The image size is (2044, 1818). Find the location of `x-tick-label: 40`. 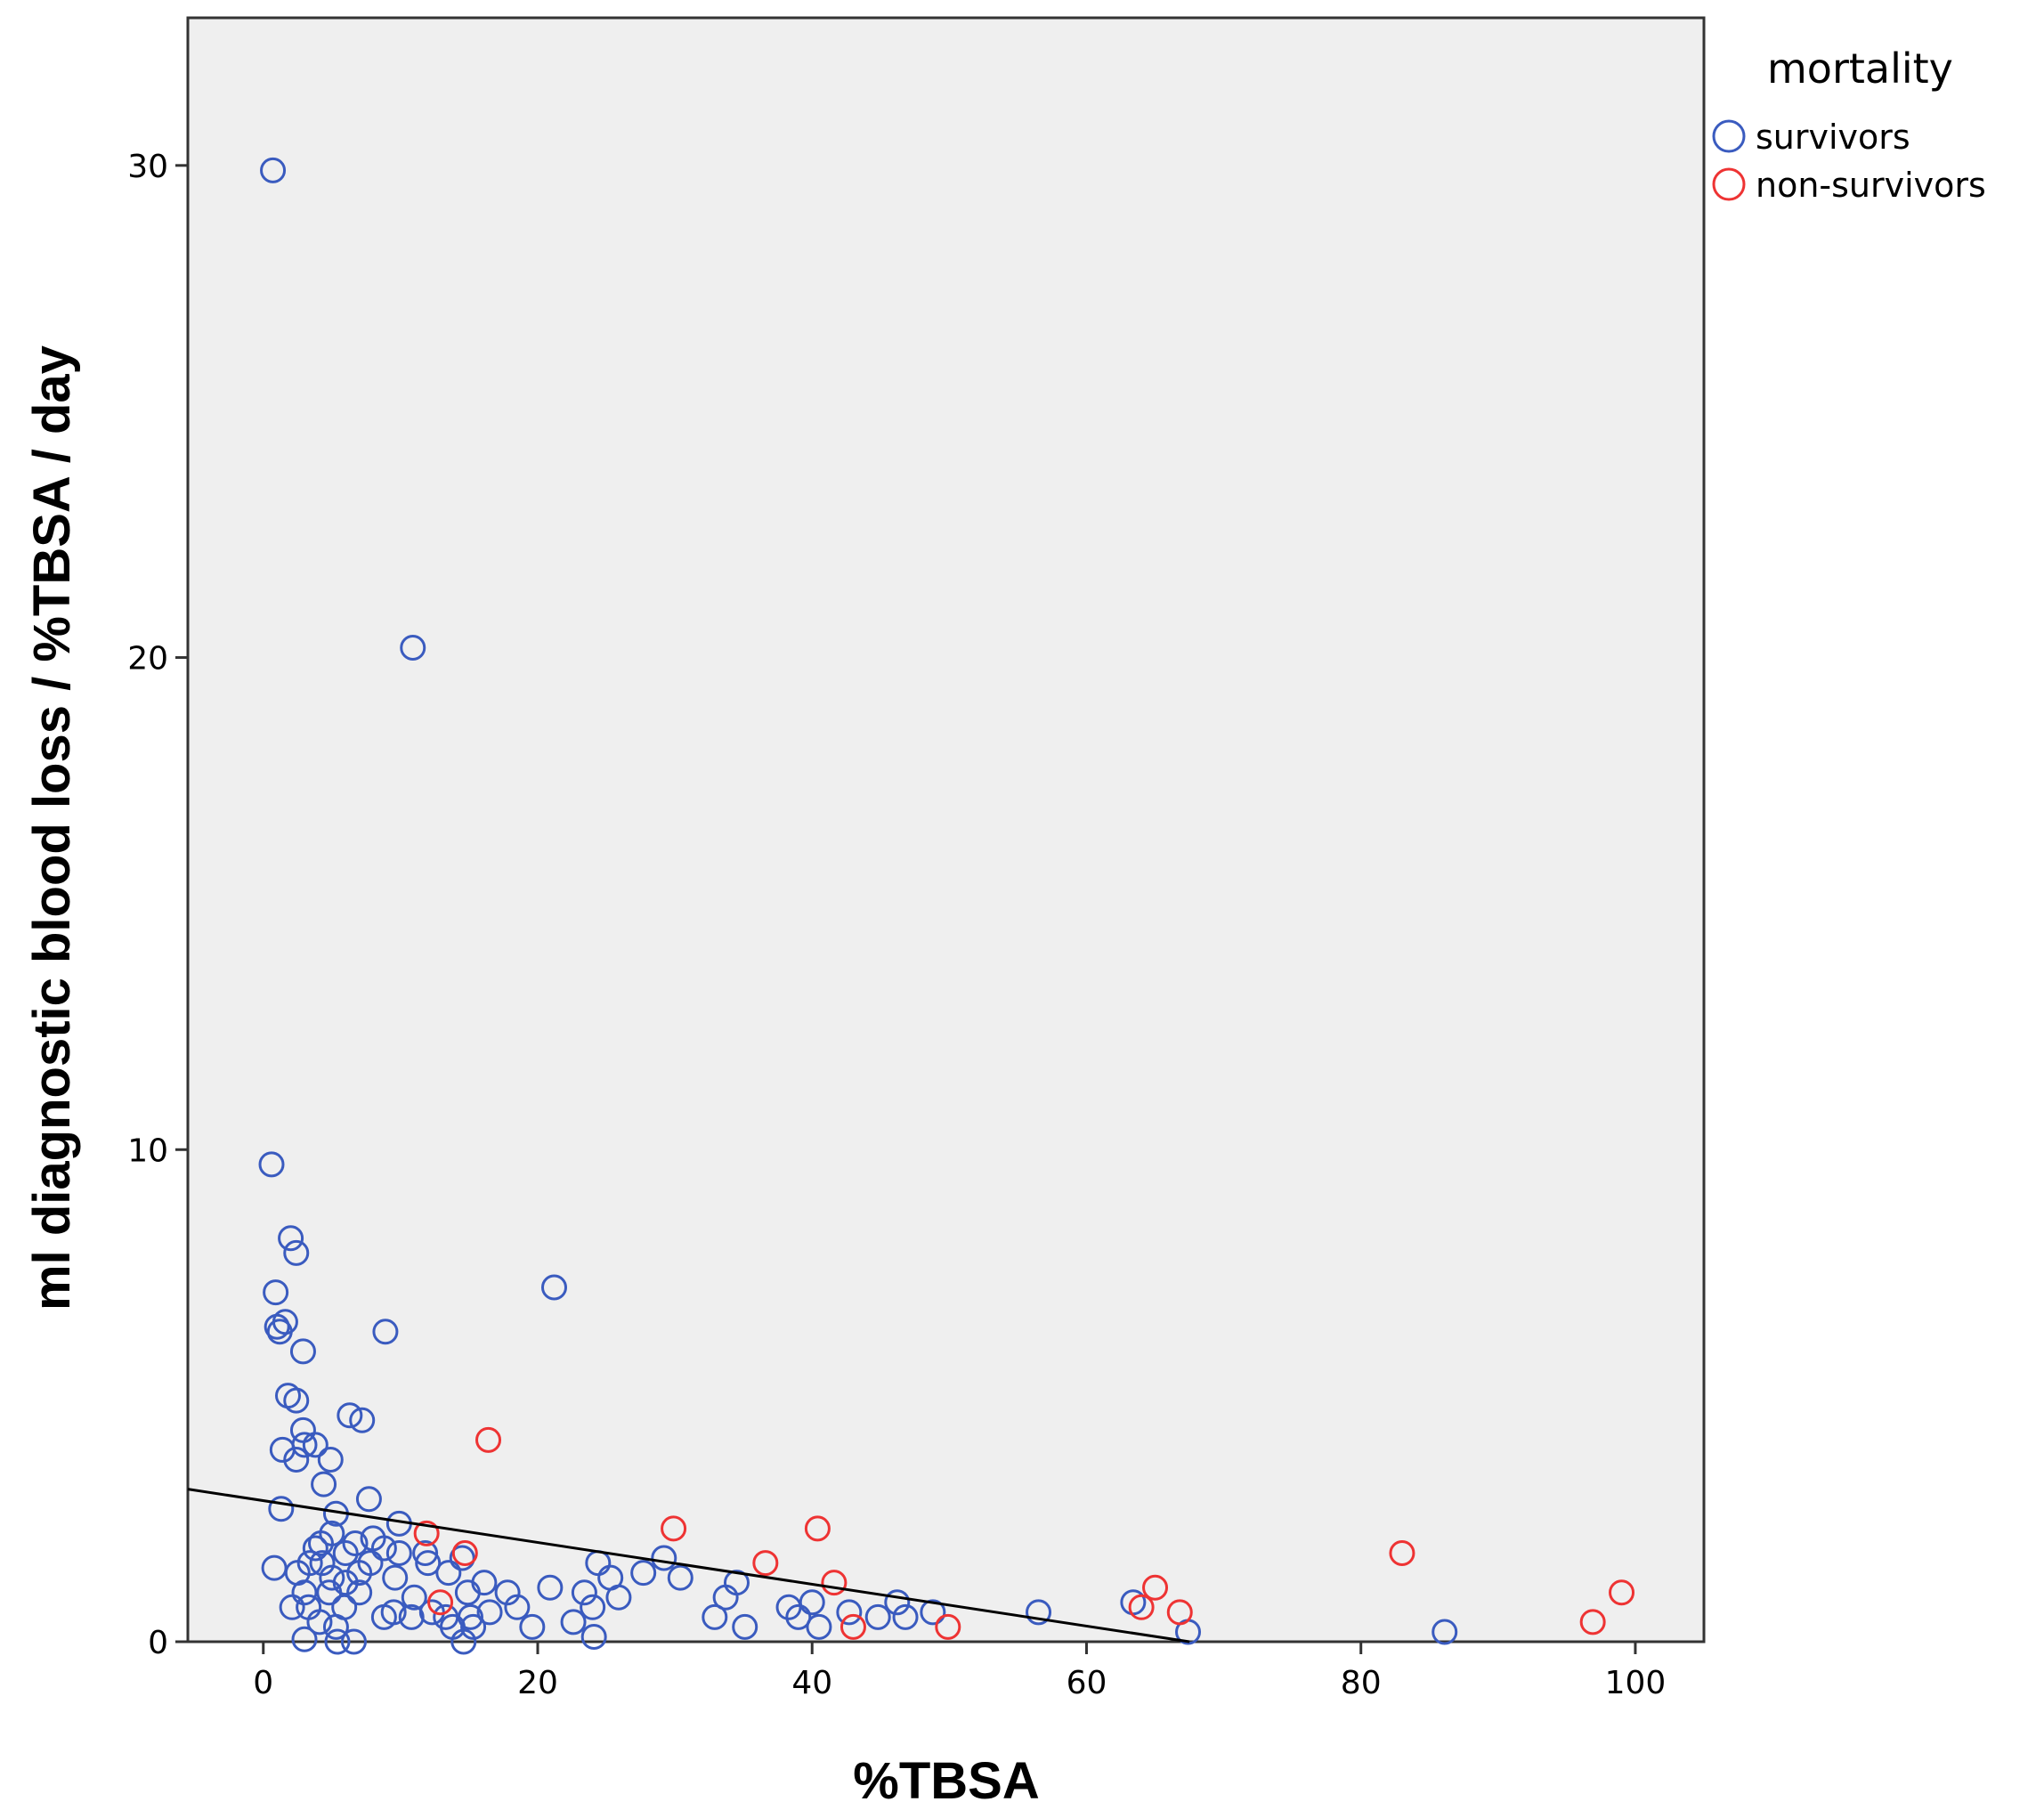

x-tick-label: 40 is located at coordinates (811, 1683).